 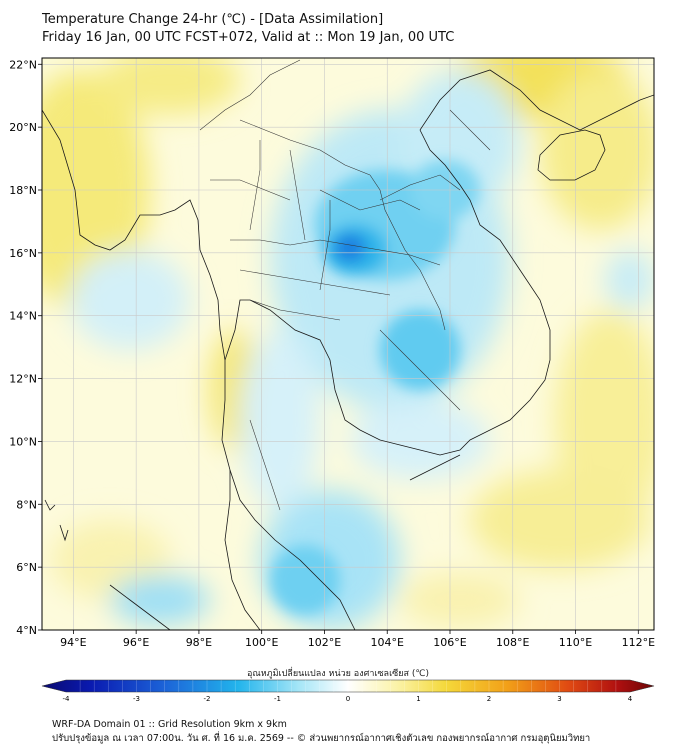 What do you see at coordinates (26, 567) in the screenshot?
I see `lat-tick-label: 6°N` at bounding box center [26, 567].